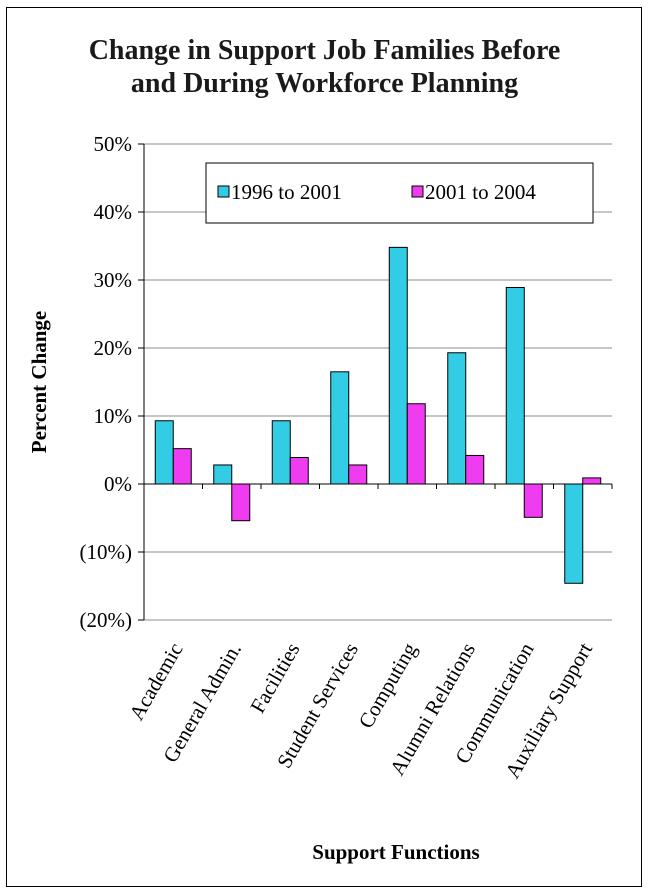 This screenshot has width=649, height=894. What do you see at coordinates (155, 682) in the screenshot?
I see `x-tick-label: Academic` at bounding box center [155, 682].